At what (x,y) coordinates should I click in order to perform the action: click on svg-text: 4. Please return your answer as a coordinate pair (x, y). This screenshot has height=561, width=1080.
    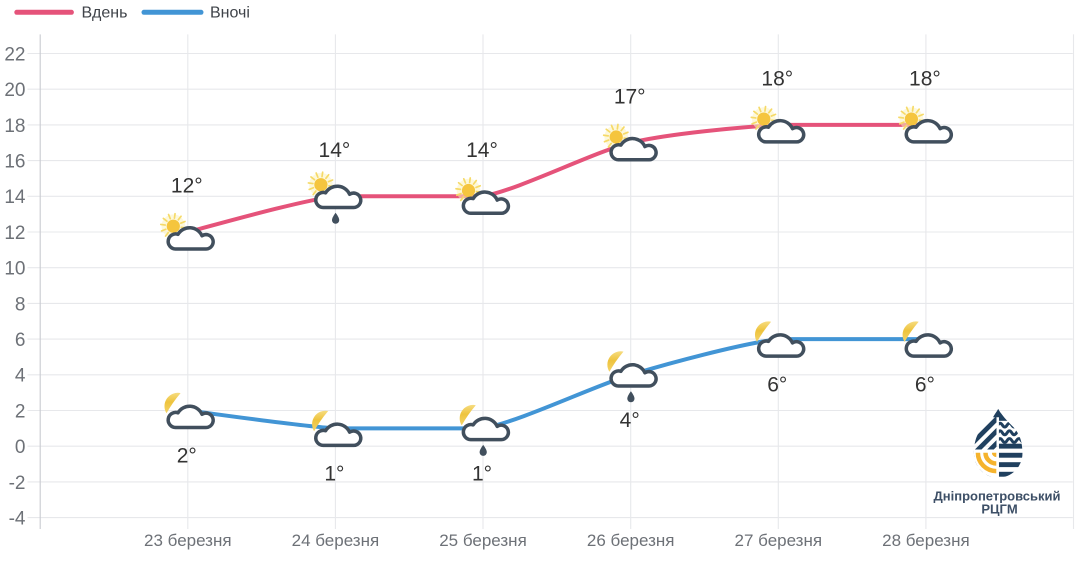
    Looking at the image, I should click on (20, 376).